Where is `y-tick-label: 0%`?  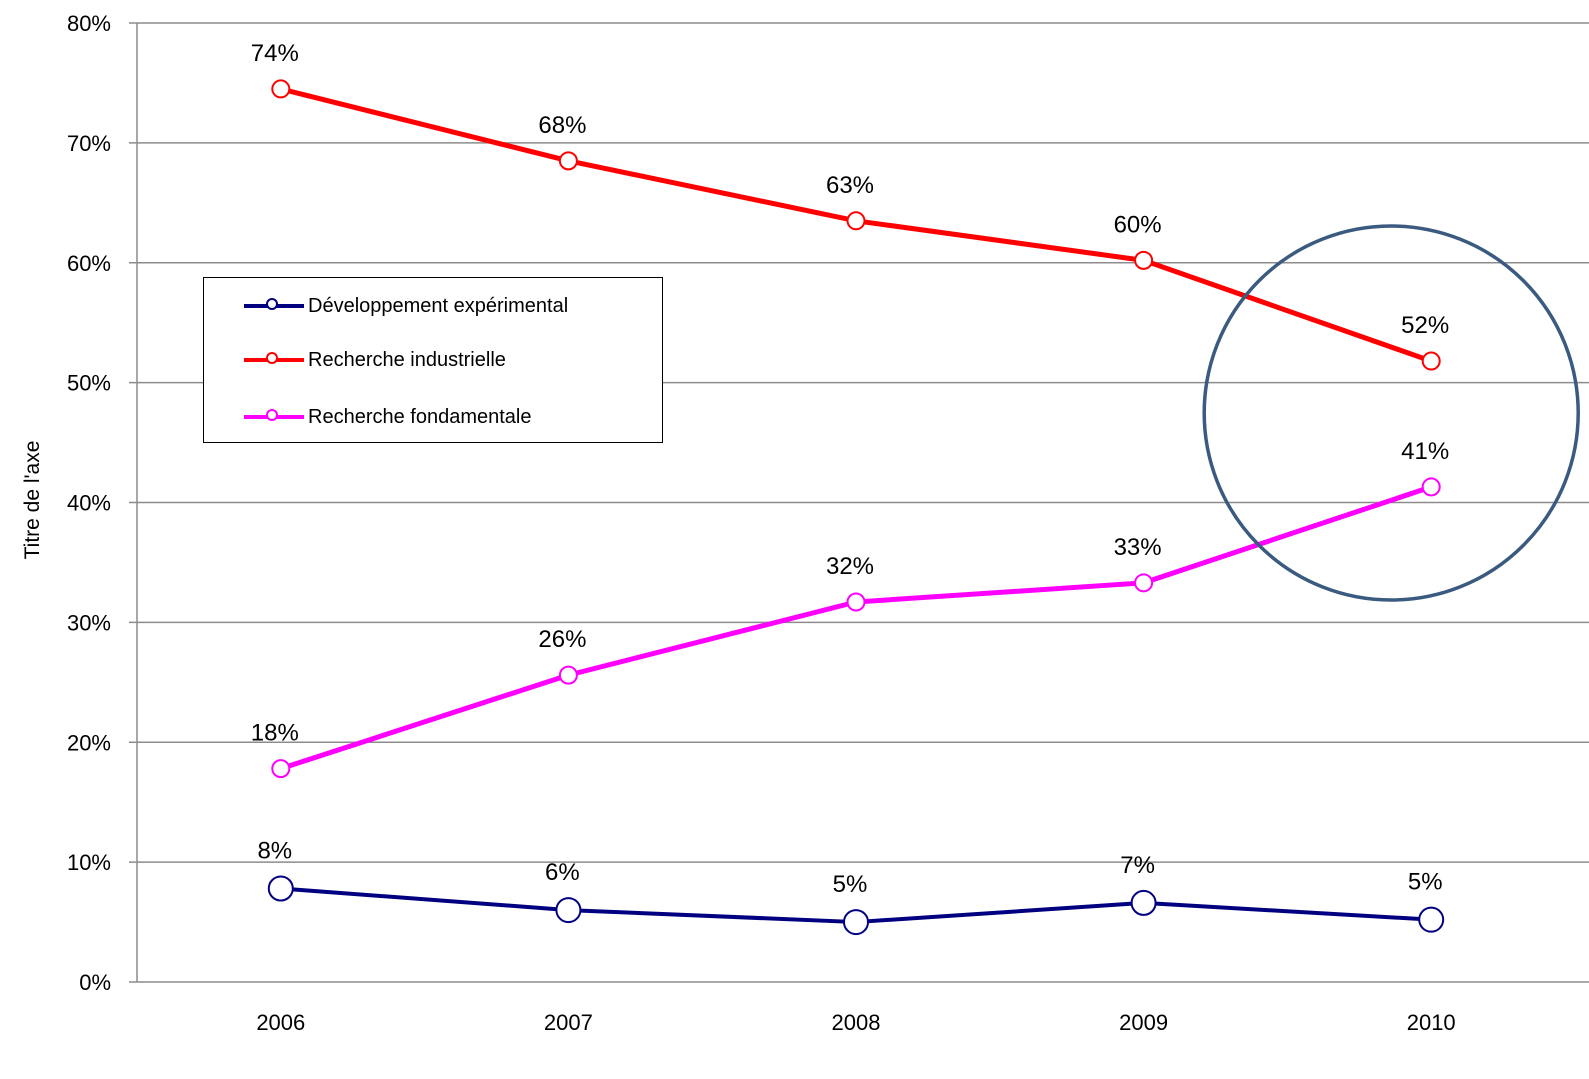 y-tick-label: 0% is located at coordinates (95, 982).